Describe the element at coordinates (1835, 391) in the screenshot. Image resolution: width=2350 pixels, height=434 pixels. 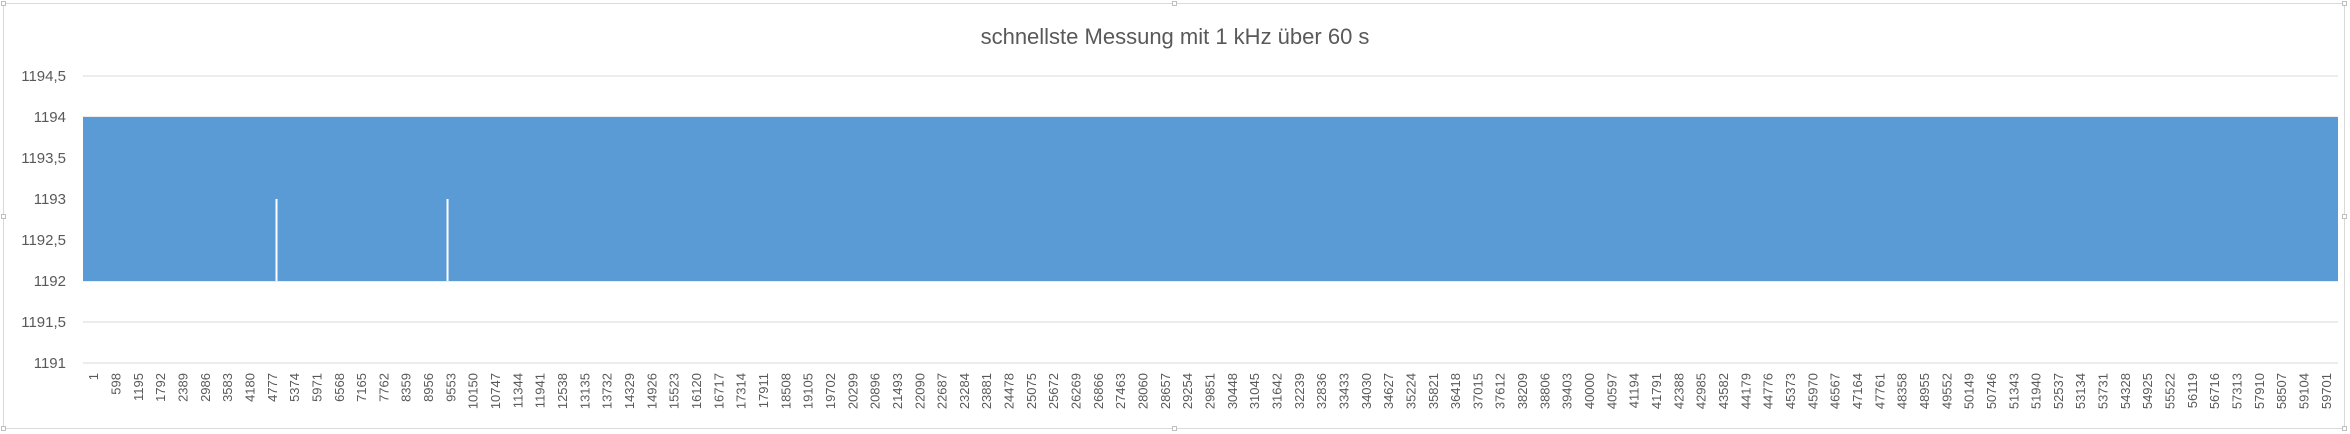
I see `x-tick-label: 46567` at that location.